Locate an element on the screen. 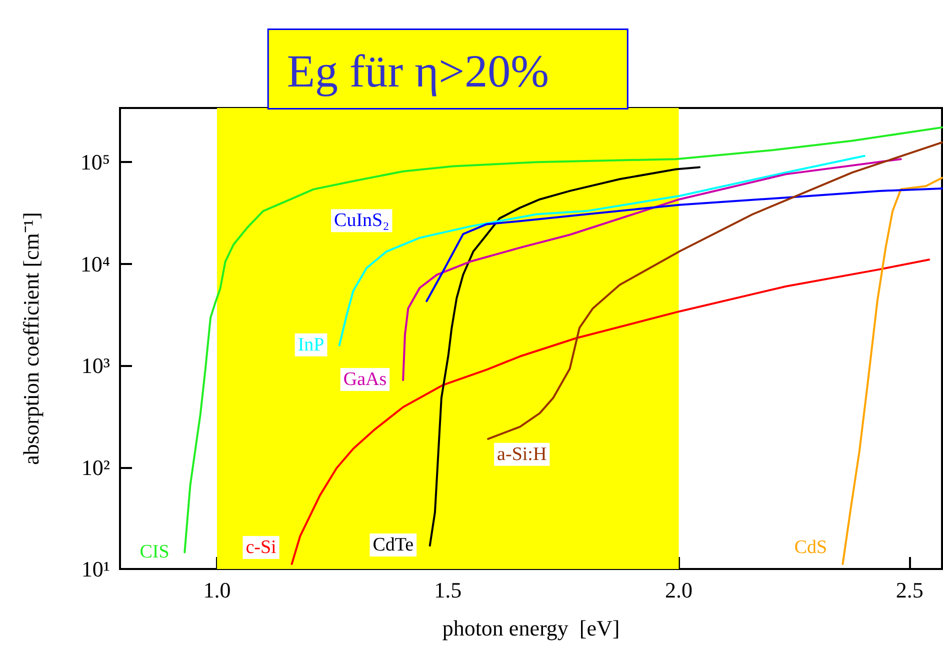 This screenshot has height=656, width=943. text: CuInS₂ is located at coordinates (362, 221).